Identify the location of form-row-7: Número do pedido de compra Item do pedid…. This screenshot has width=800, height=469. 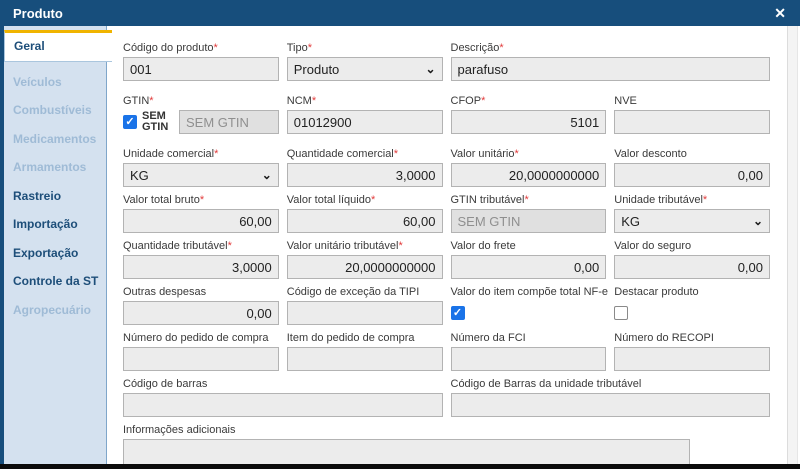
(446, 351).